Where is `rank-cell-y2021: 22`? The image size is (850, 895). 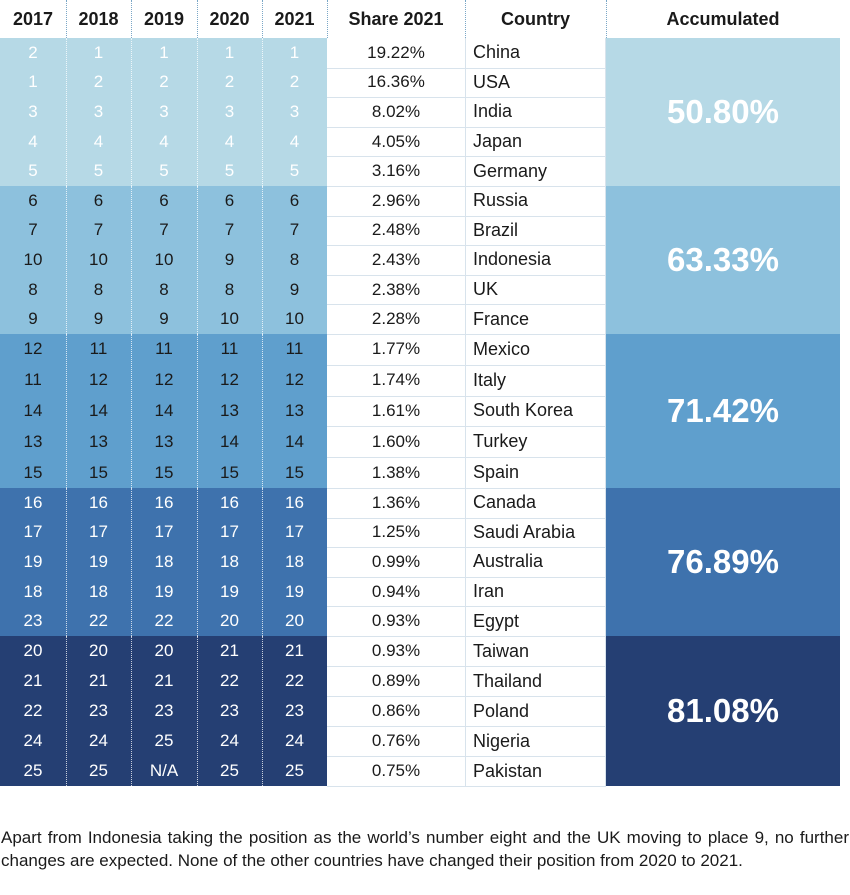 rank-cell-y2021: 22 is located at coordinates (294, 680).